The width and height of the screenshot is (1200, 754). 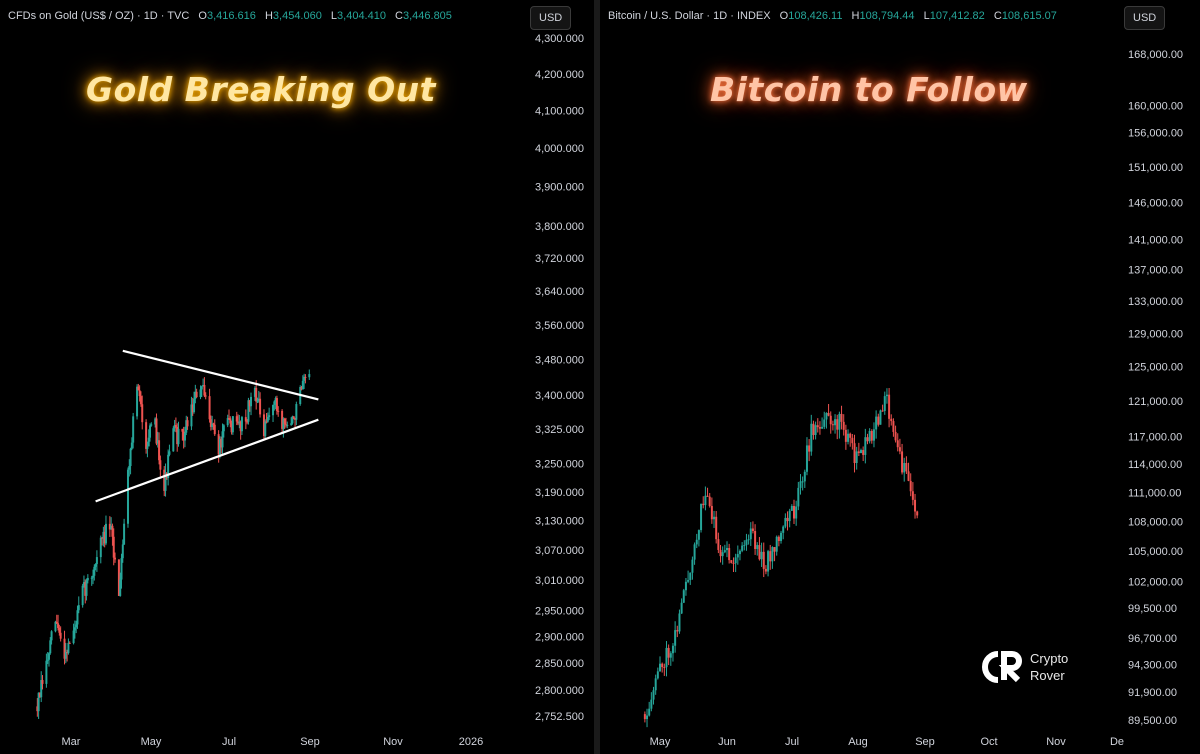 What do you see at coordinates (988, 742) in the screenshot?
I see `x-tick-label: Oct` at bounding box center [988, 742].